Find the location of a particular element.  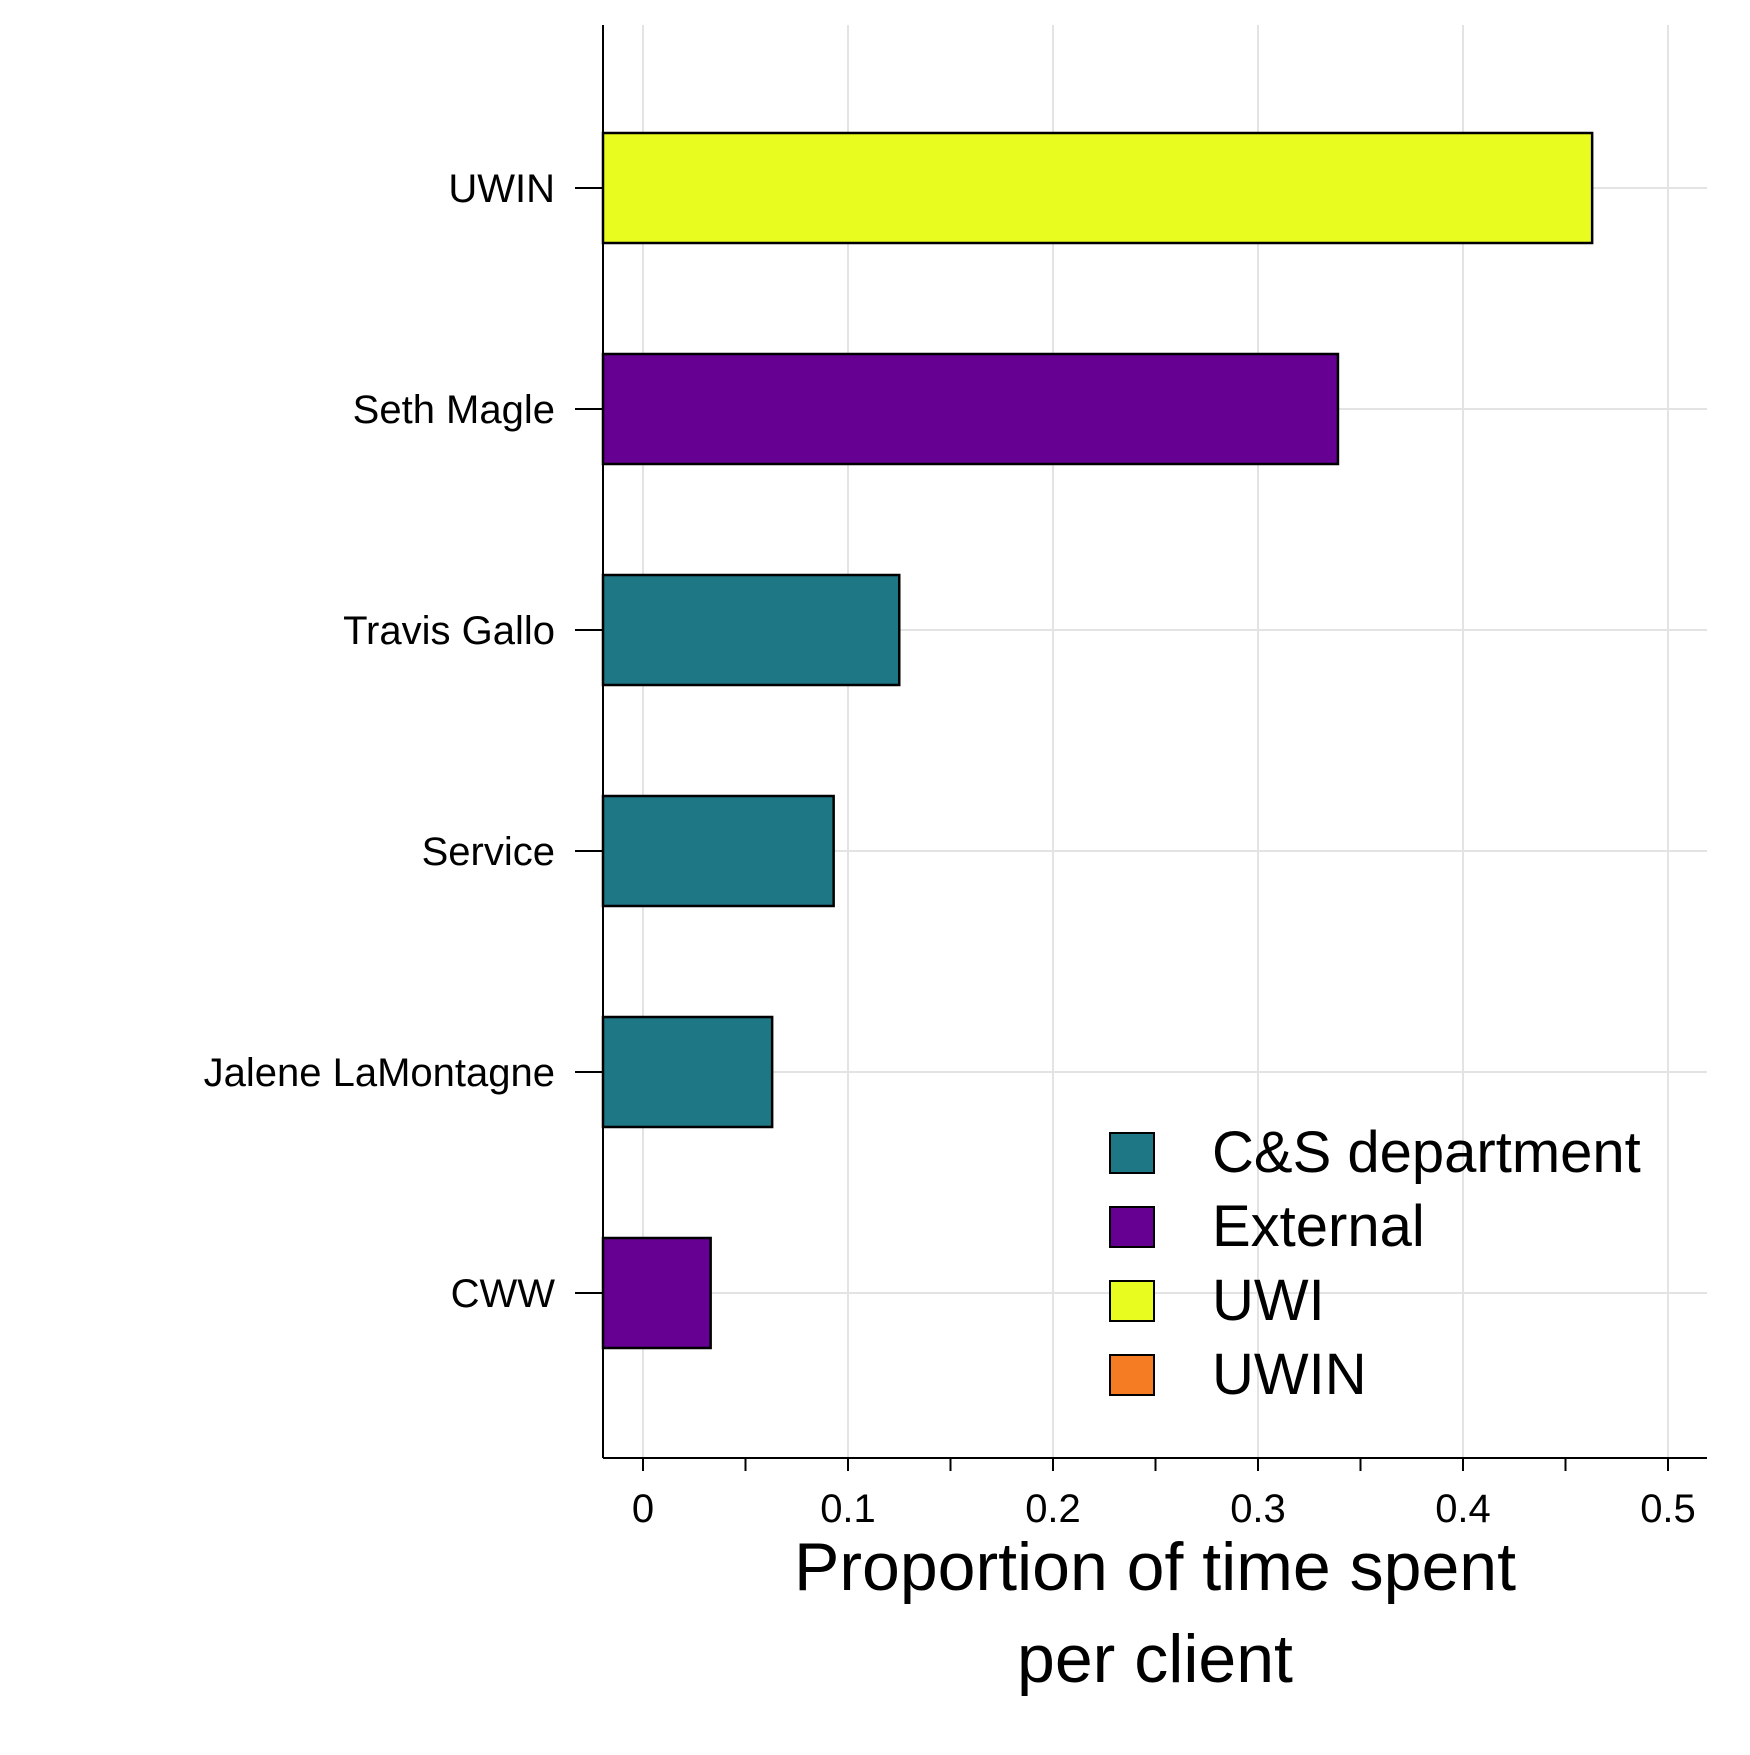

bar-uwin is located at coordinates (1097, 188).